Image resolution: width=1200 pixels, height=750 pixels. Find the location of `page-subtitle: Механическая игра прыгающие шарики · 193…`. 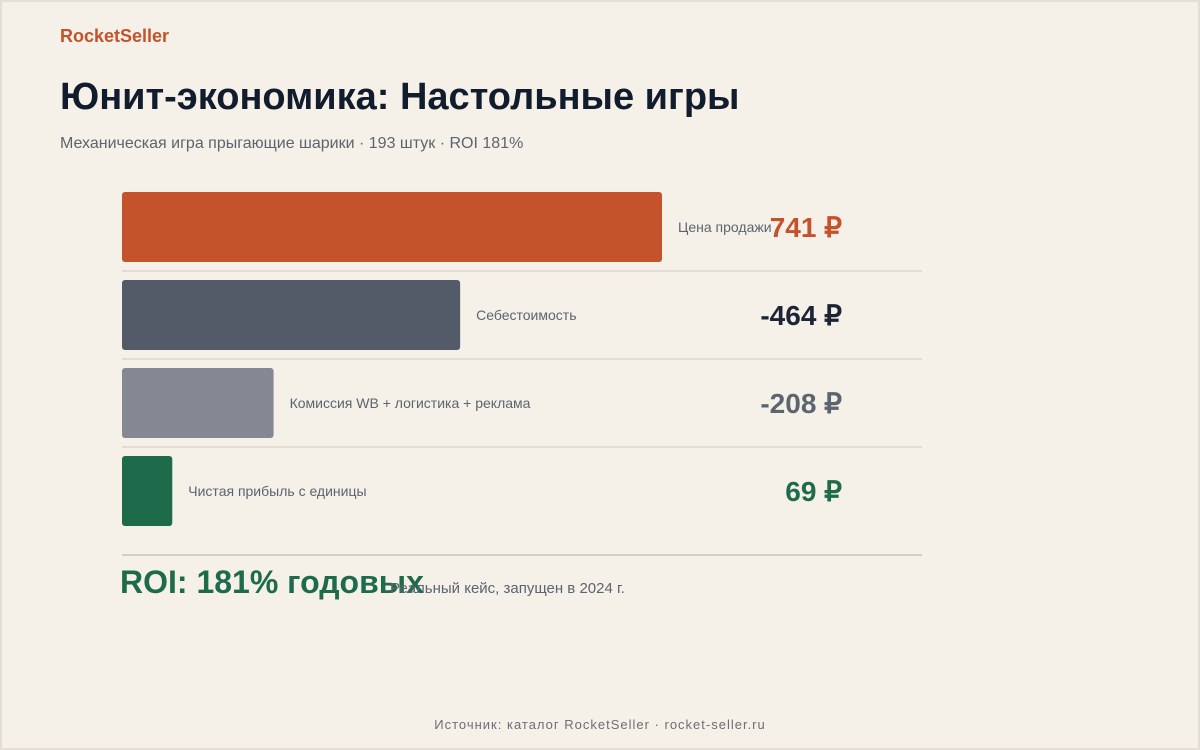

page-subtitle: Механическая игра прыгающие шарики · 193… is located at coordinates (292, 143).